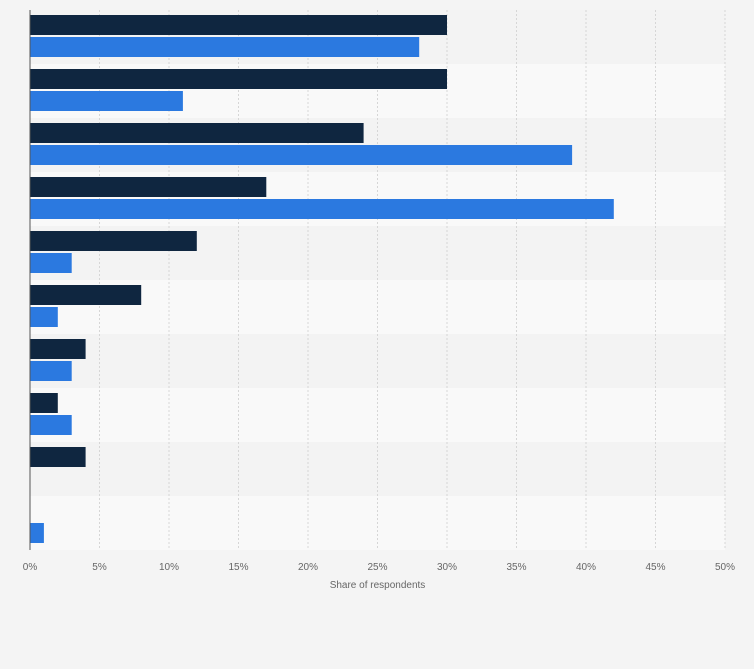 The image size is (754, 669). What do you see at coordinates (586, 567) in the screenshot?
I see `x-tick-label: 40%` at bounding box center [586, 567].